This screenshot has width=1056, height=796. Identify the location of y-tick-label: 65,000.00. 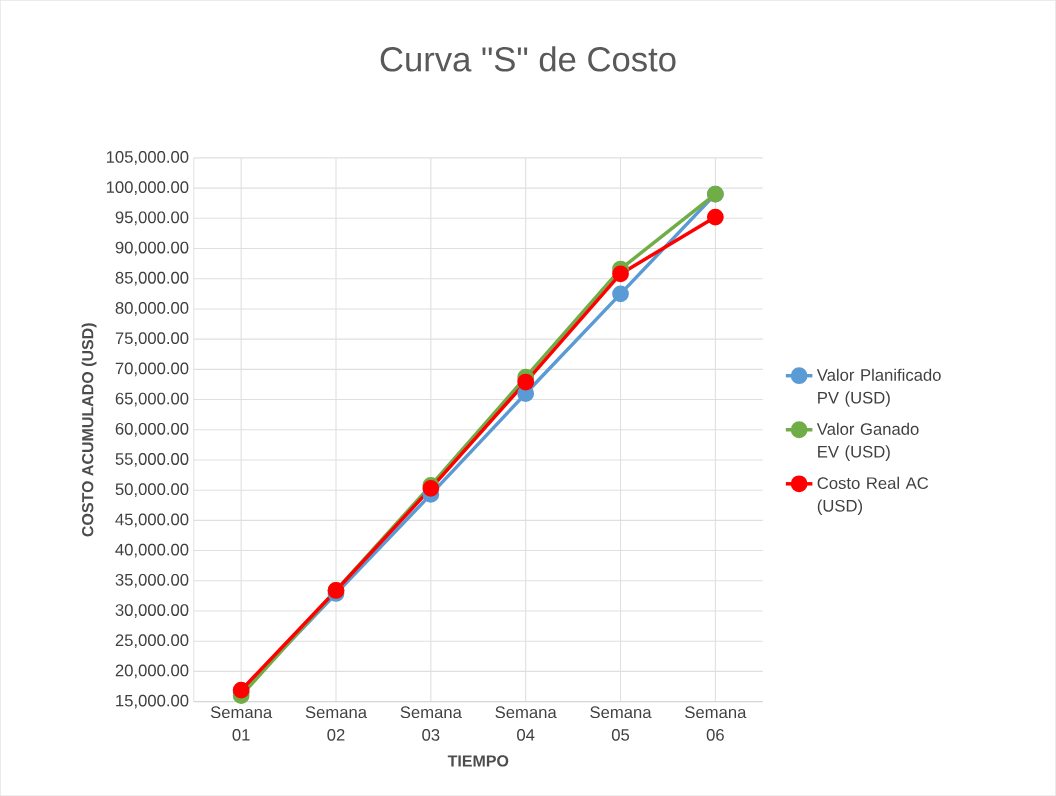
(152, 399).